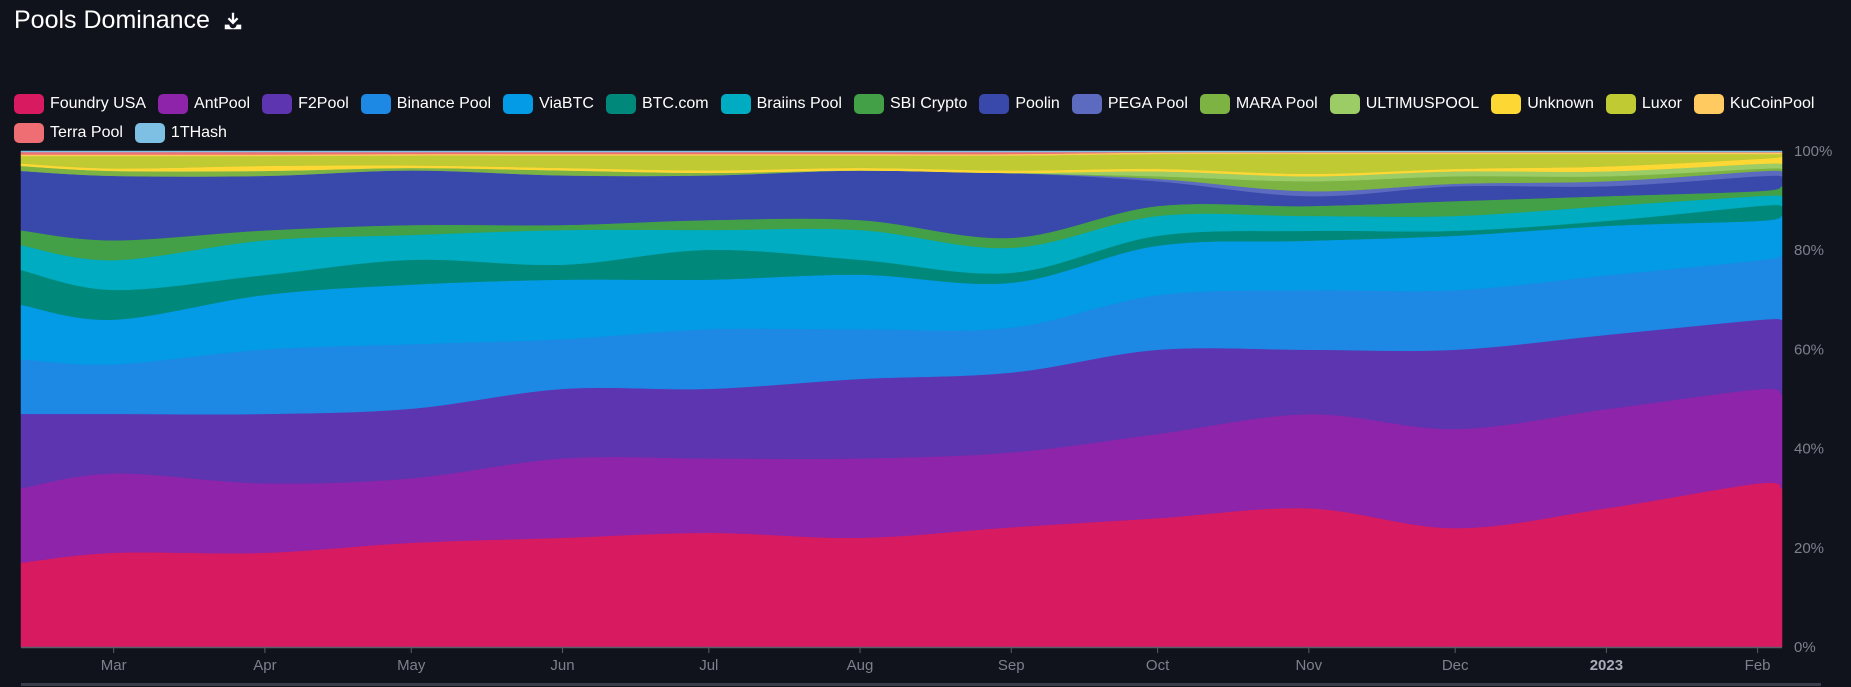 The height and width of the screenshot is (687, 1851). What do you see at coordinates (1276, 103) in the screenshot?
I see `legend-label: MARA Pool` at bounding box center [1276, 103].